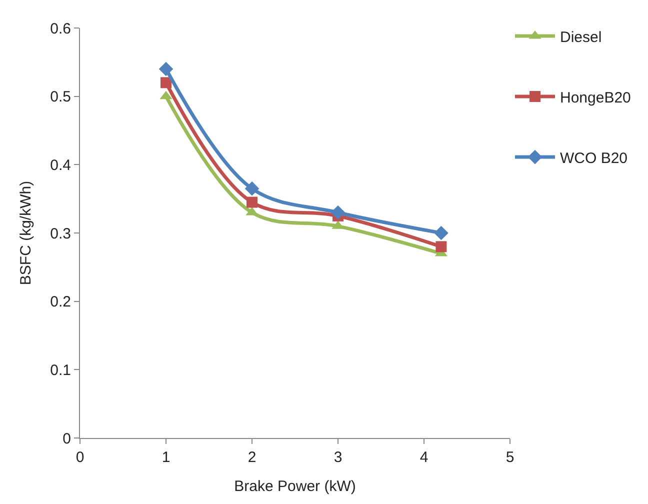 Image resolution: width=648 pixels, height=504 pixels. What do you see at coordinates (60, 165) in the screenshot?
I see `y-tick-label: 0.4` at bounding box center [60, 165].